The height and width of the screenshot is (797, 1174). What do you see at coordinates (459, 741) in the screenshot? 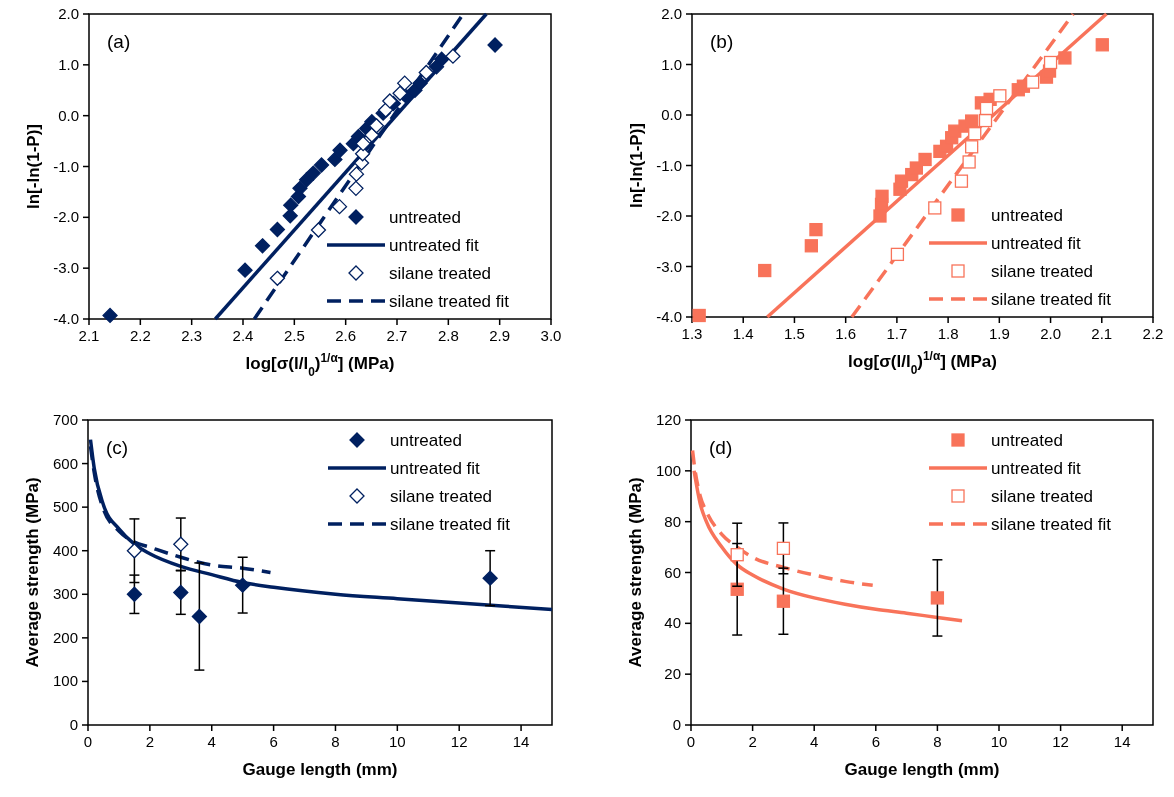
I see `x-tick-label: 12` at bounding box center [459, 741].